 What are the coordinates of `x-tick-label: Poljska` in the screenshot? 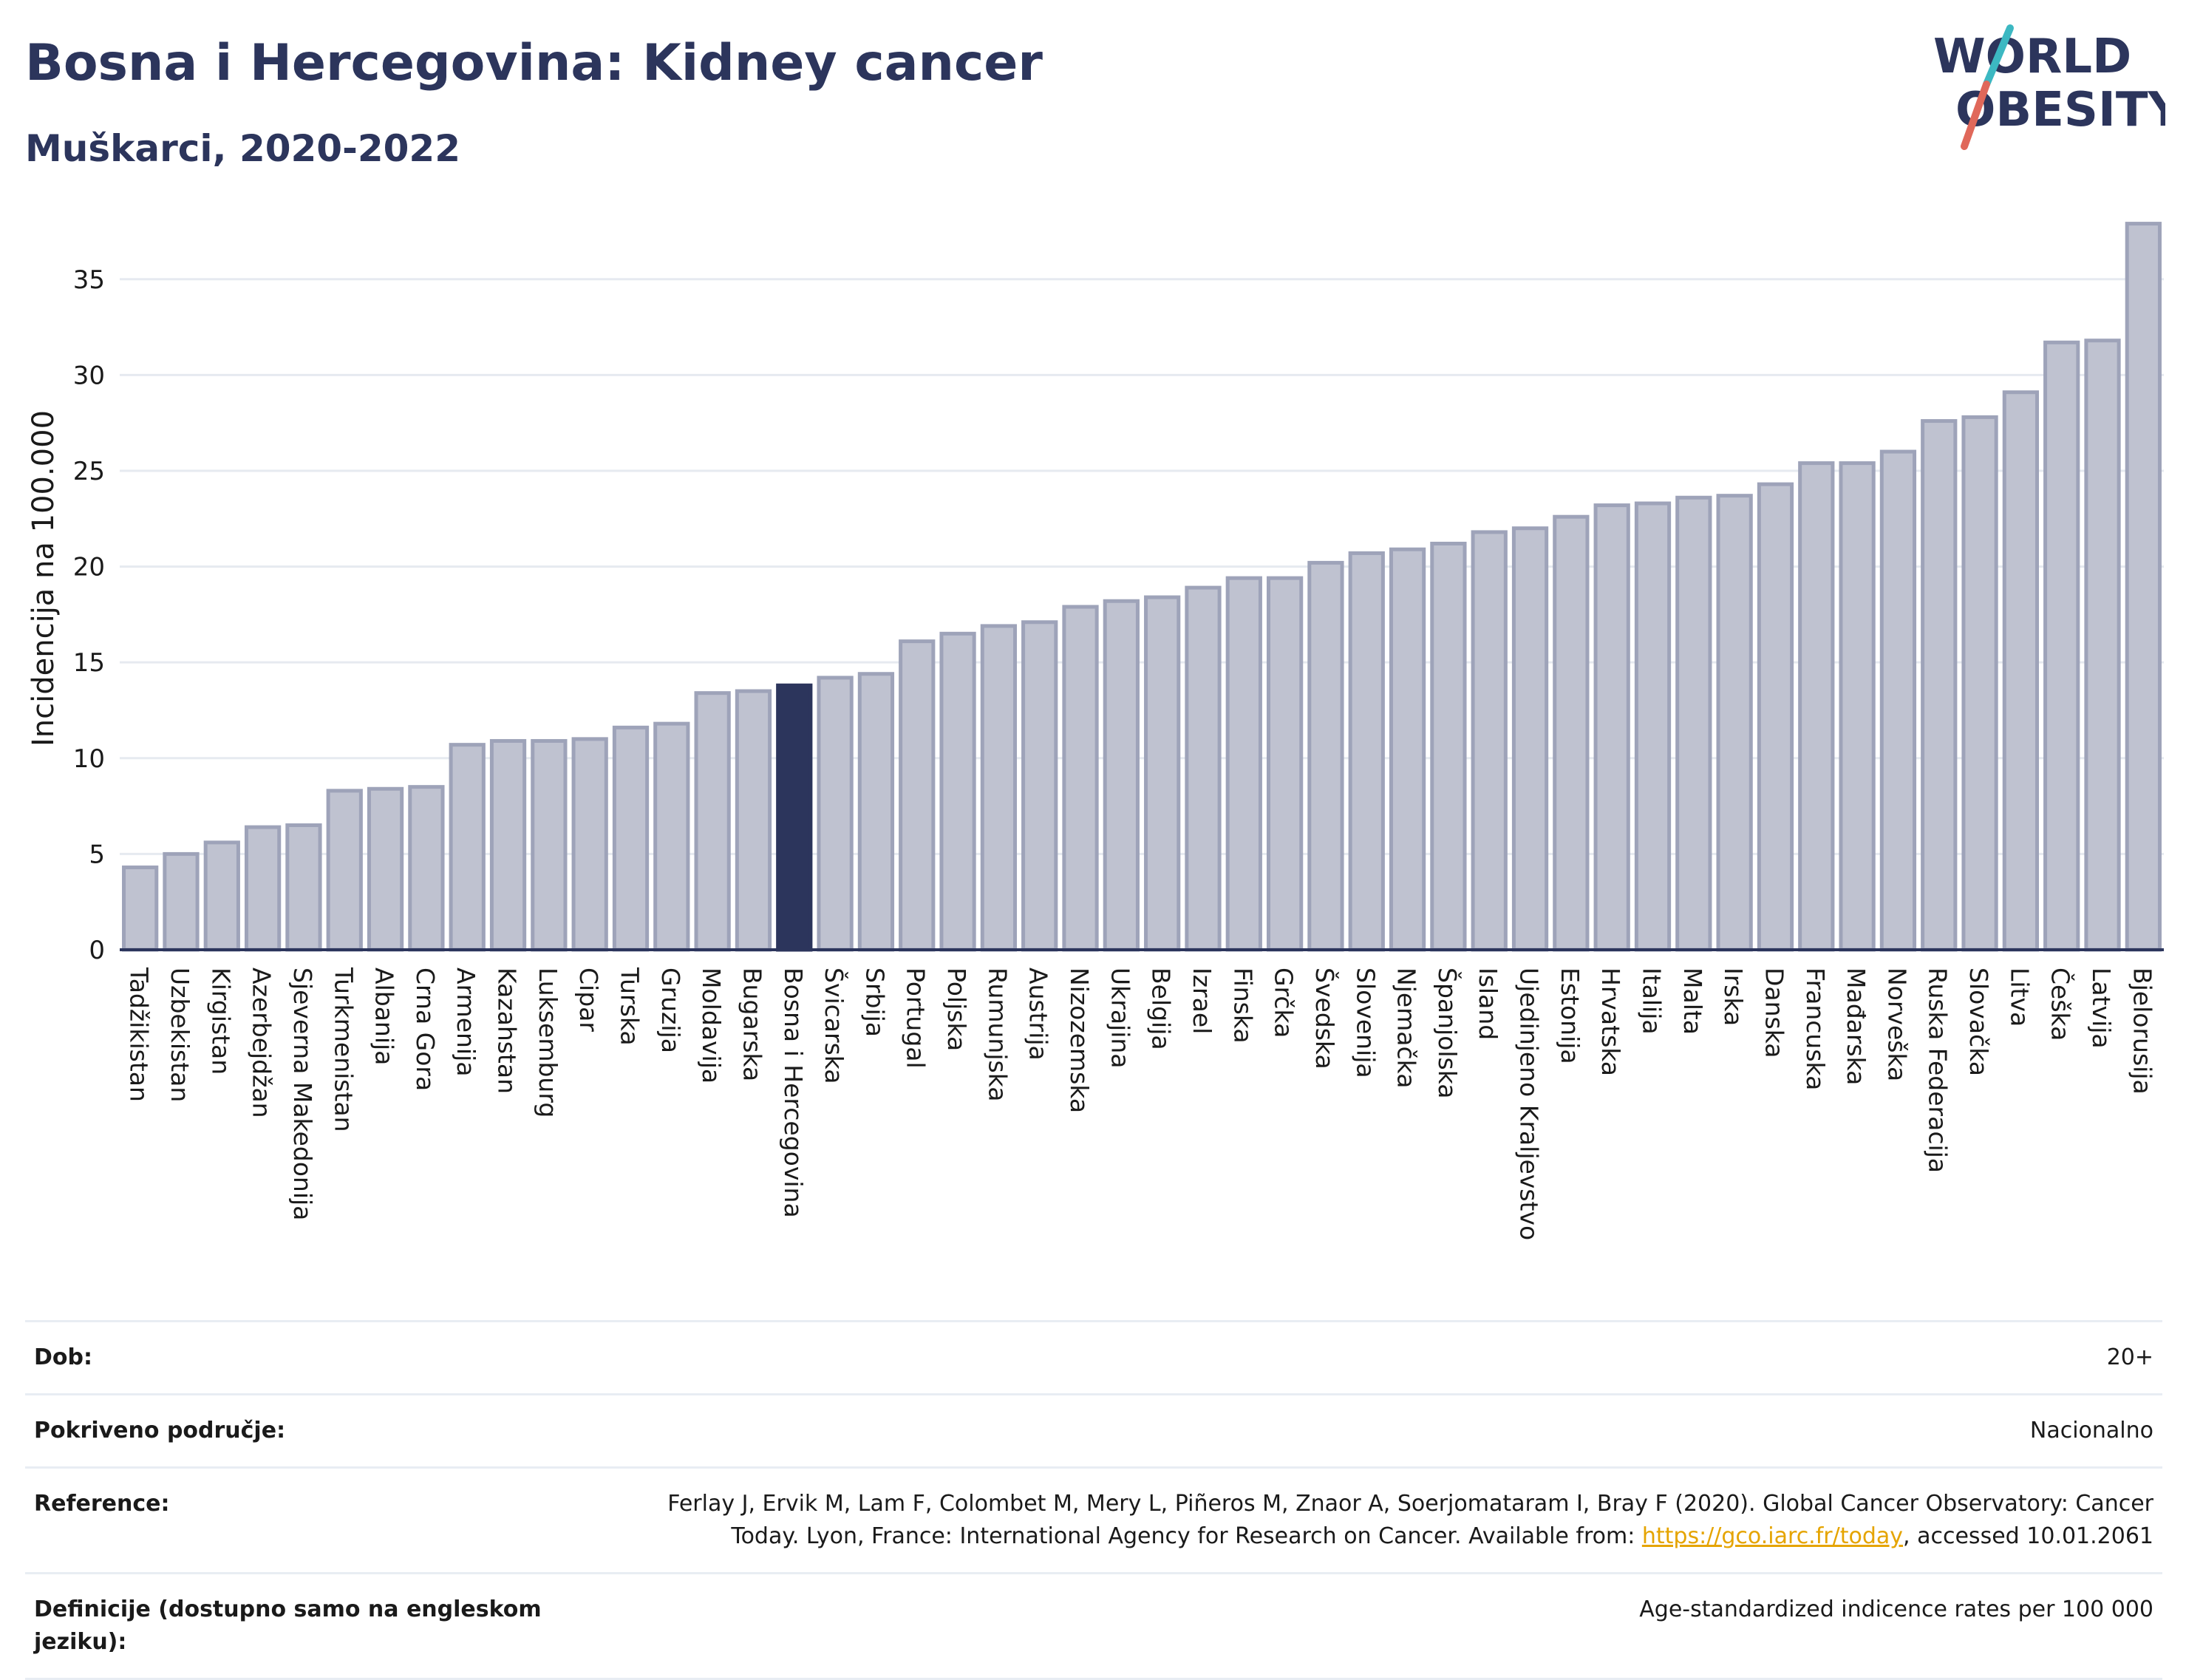 It's located at (956, 1009).